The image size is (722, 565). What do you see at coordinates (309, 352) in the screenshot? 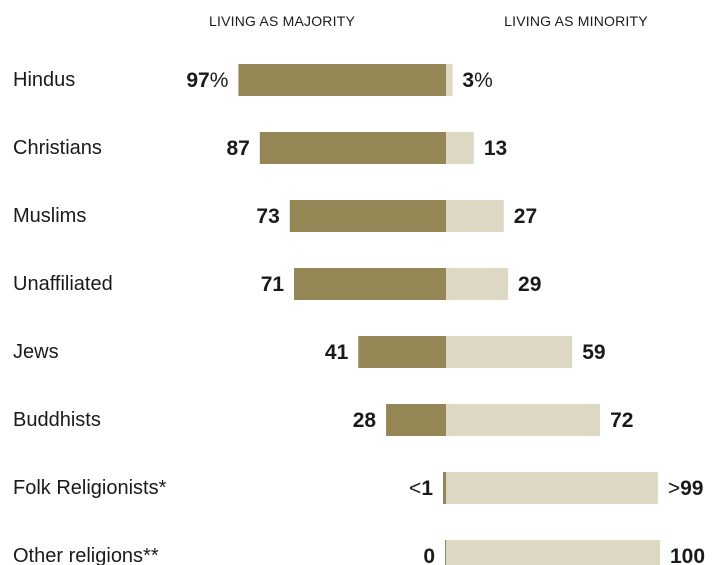
I see `row-jews: Jews 41 59` at bounding box center [309, 352].